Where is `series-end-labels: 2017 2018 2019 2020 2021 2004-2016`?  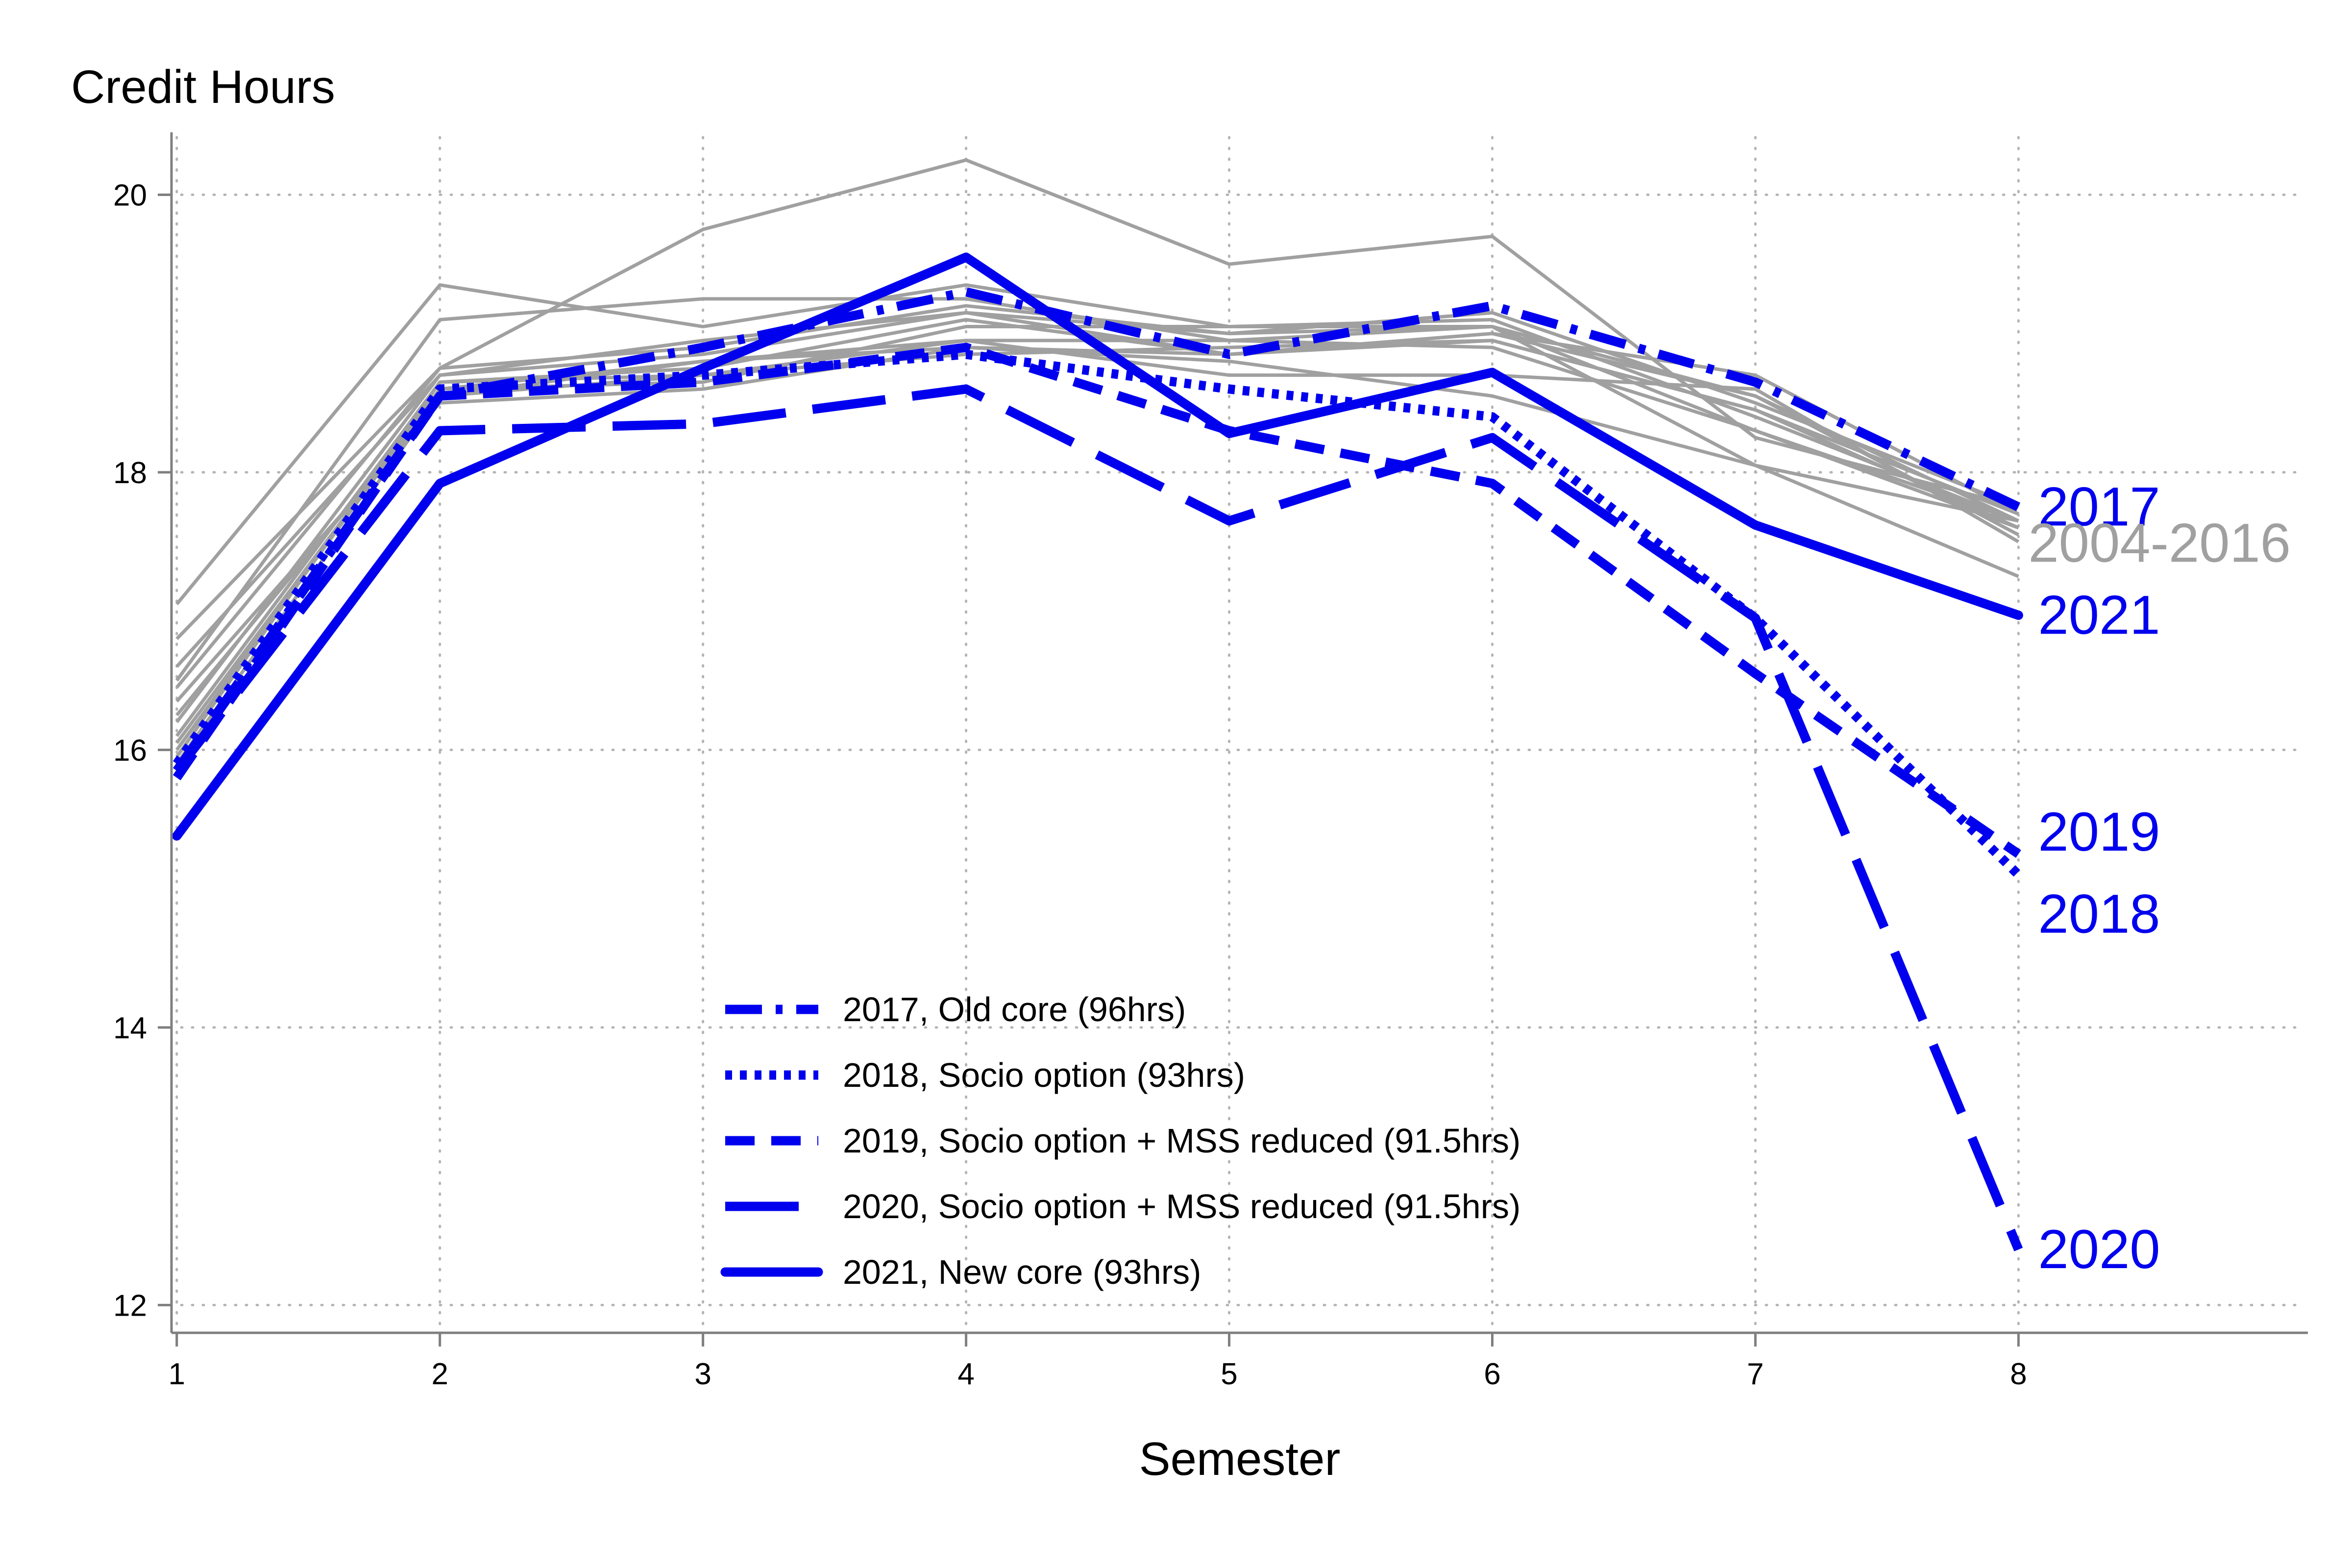 series-end-labels: 2017 2018 2019 2020 2021 2004-2016 is located at coordinates (2159, 878).